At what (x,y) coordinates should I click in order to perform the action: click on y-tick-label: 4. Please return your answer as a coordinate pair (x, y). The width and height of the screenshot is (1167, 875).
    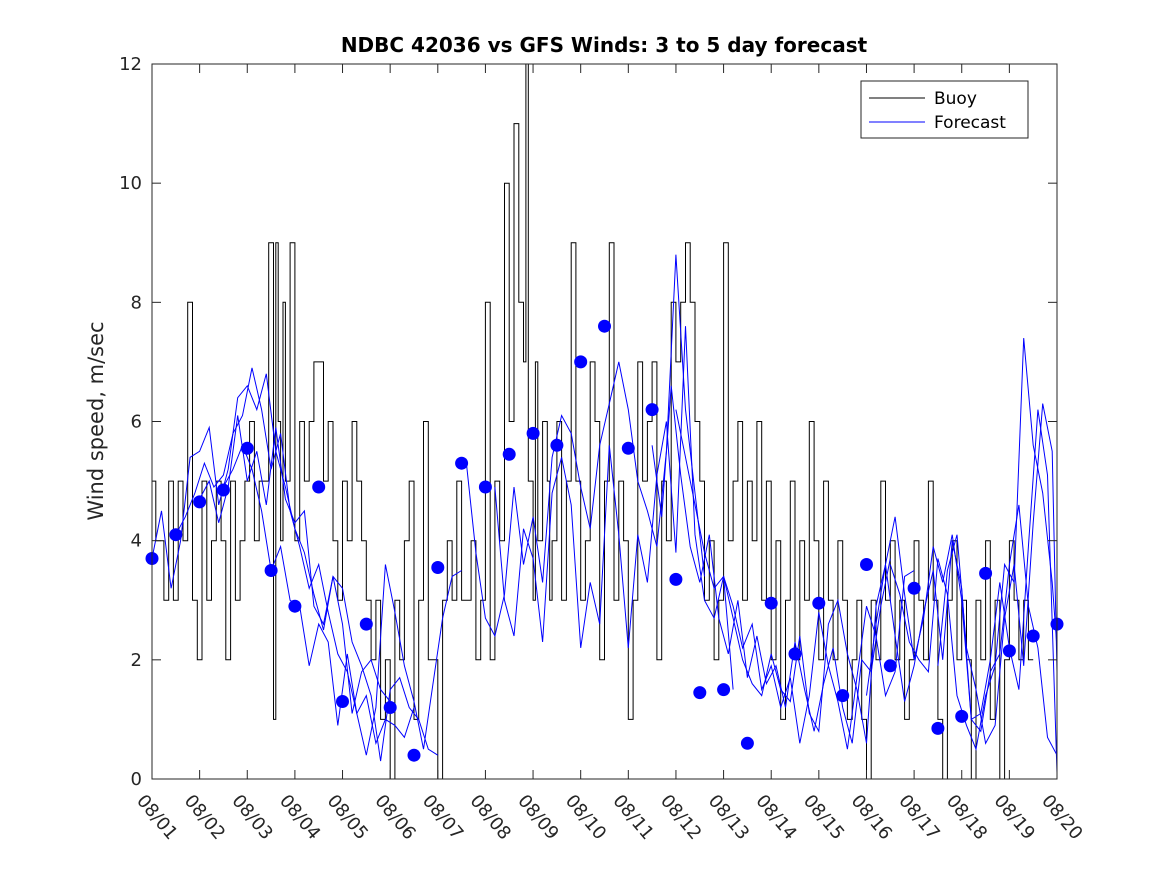
    Looking at the image, I should click on (136, 541).